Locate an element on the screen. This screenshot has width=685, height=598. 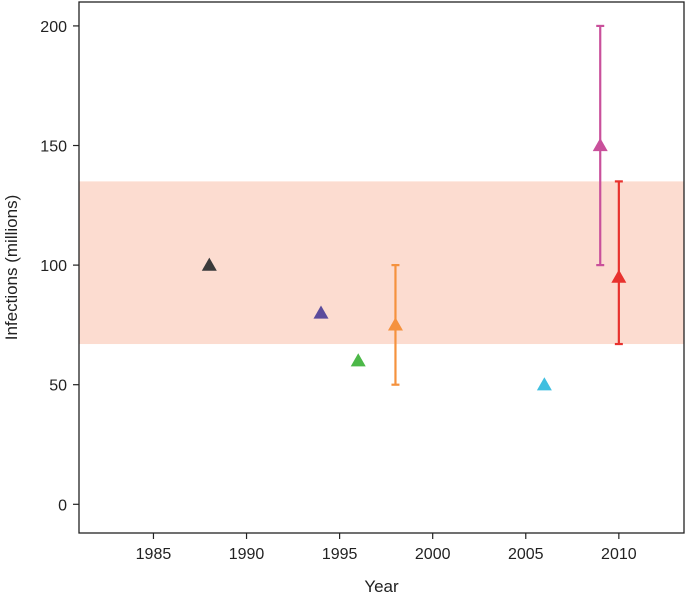
x-tick-label: 2005 is located at coordinates (526, 554).